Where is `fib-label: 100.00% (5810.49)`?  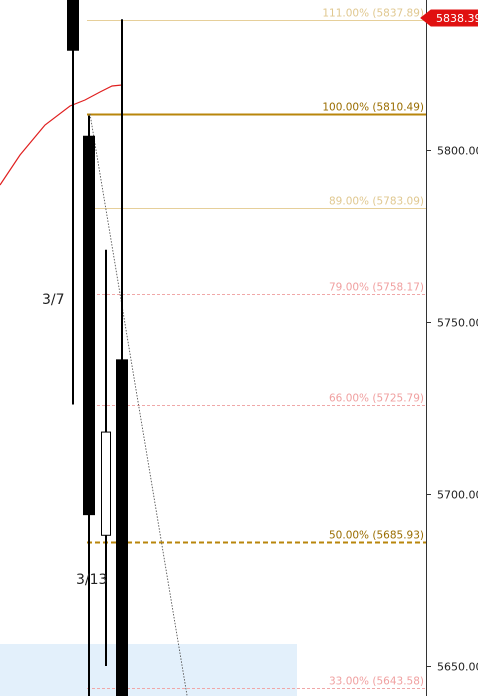 fib-label: 100.00% (5810.49) is located at coordinates (373, 108).